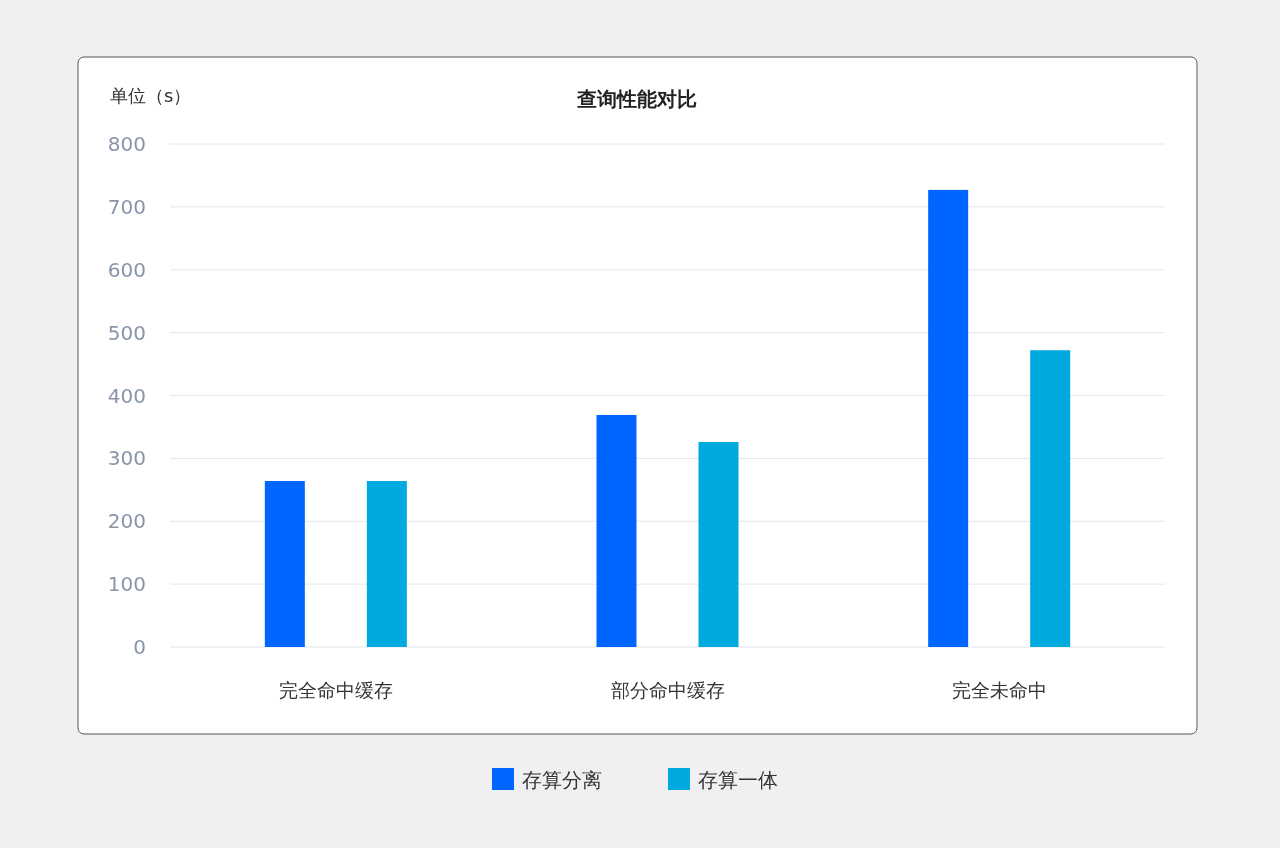 This screenshot has width=1280, height=848. Describe the element at coordinates (126, 144) in the screenshot. I see `y-tick-label: 800` at that location.